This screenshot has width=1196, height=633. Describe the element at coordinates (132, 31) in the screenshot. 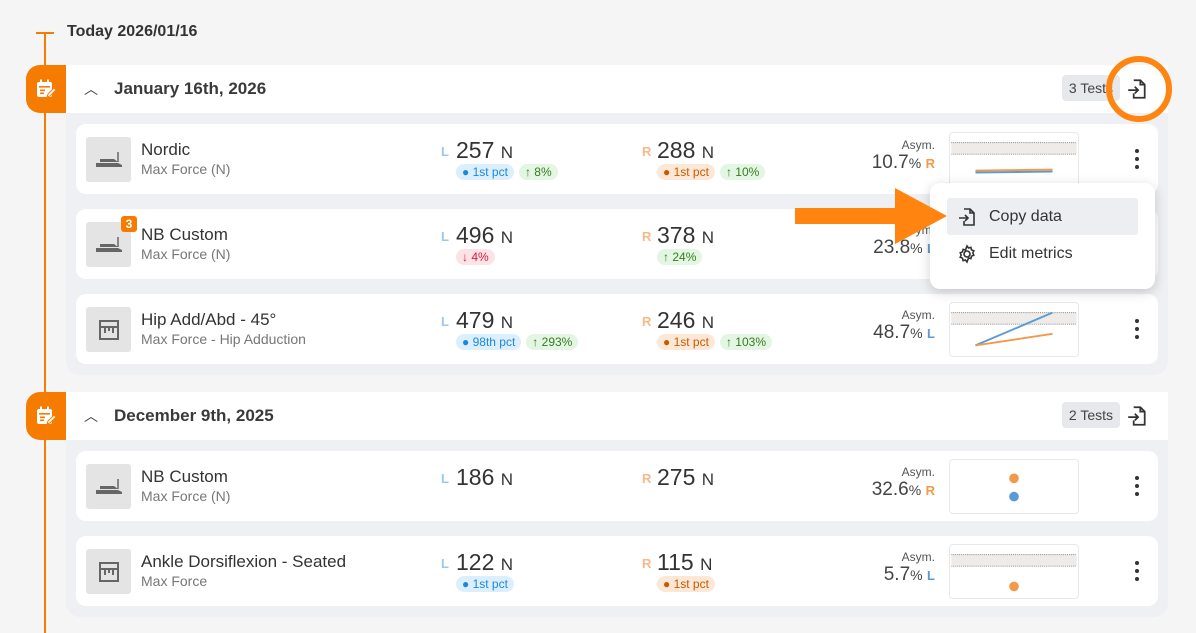

I see `today-label: Today 2026/01/16` at that location.